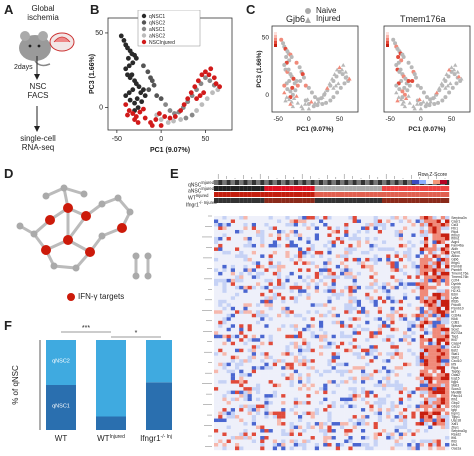 The height and width of the screenshot is (456, 474). Describe the element at coordinates (170, 150) in the screenshot. I see `x-axis-label: PC1 (9.07%)` at that location.